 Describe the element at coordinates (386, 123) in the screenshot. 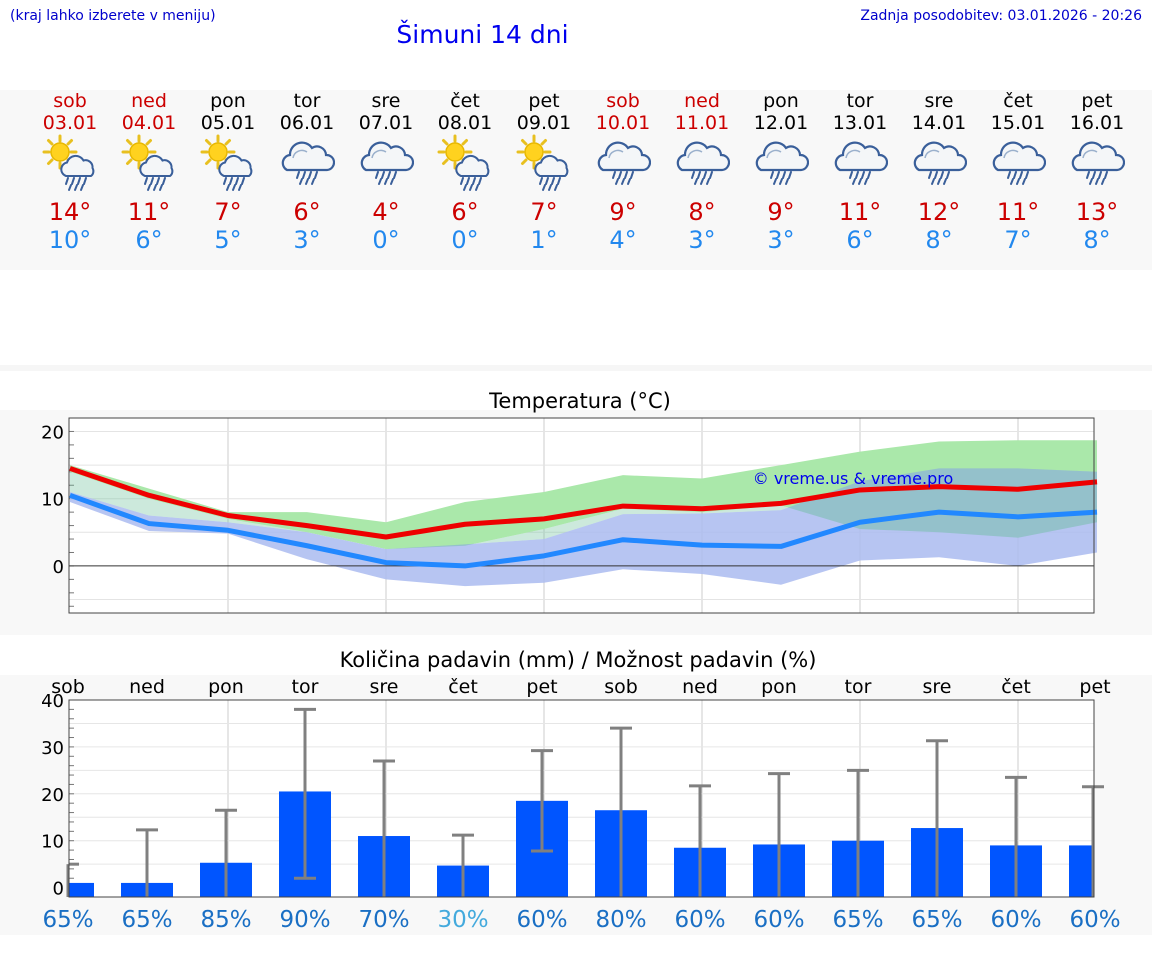

I see `day-date: 07.01` at that location.